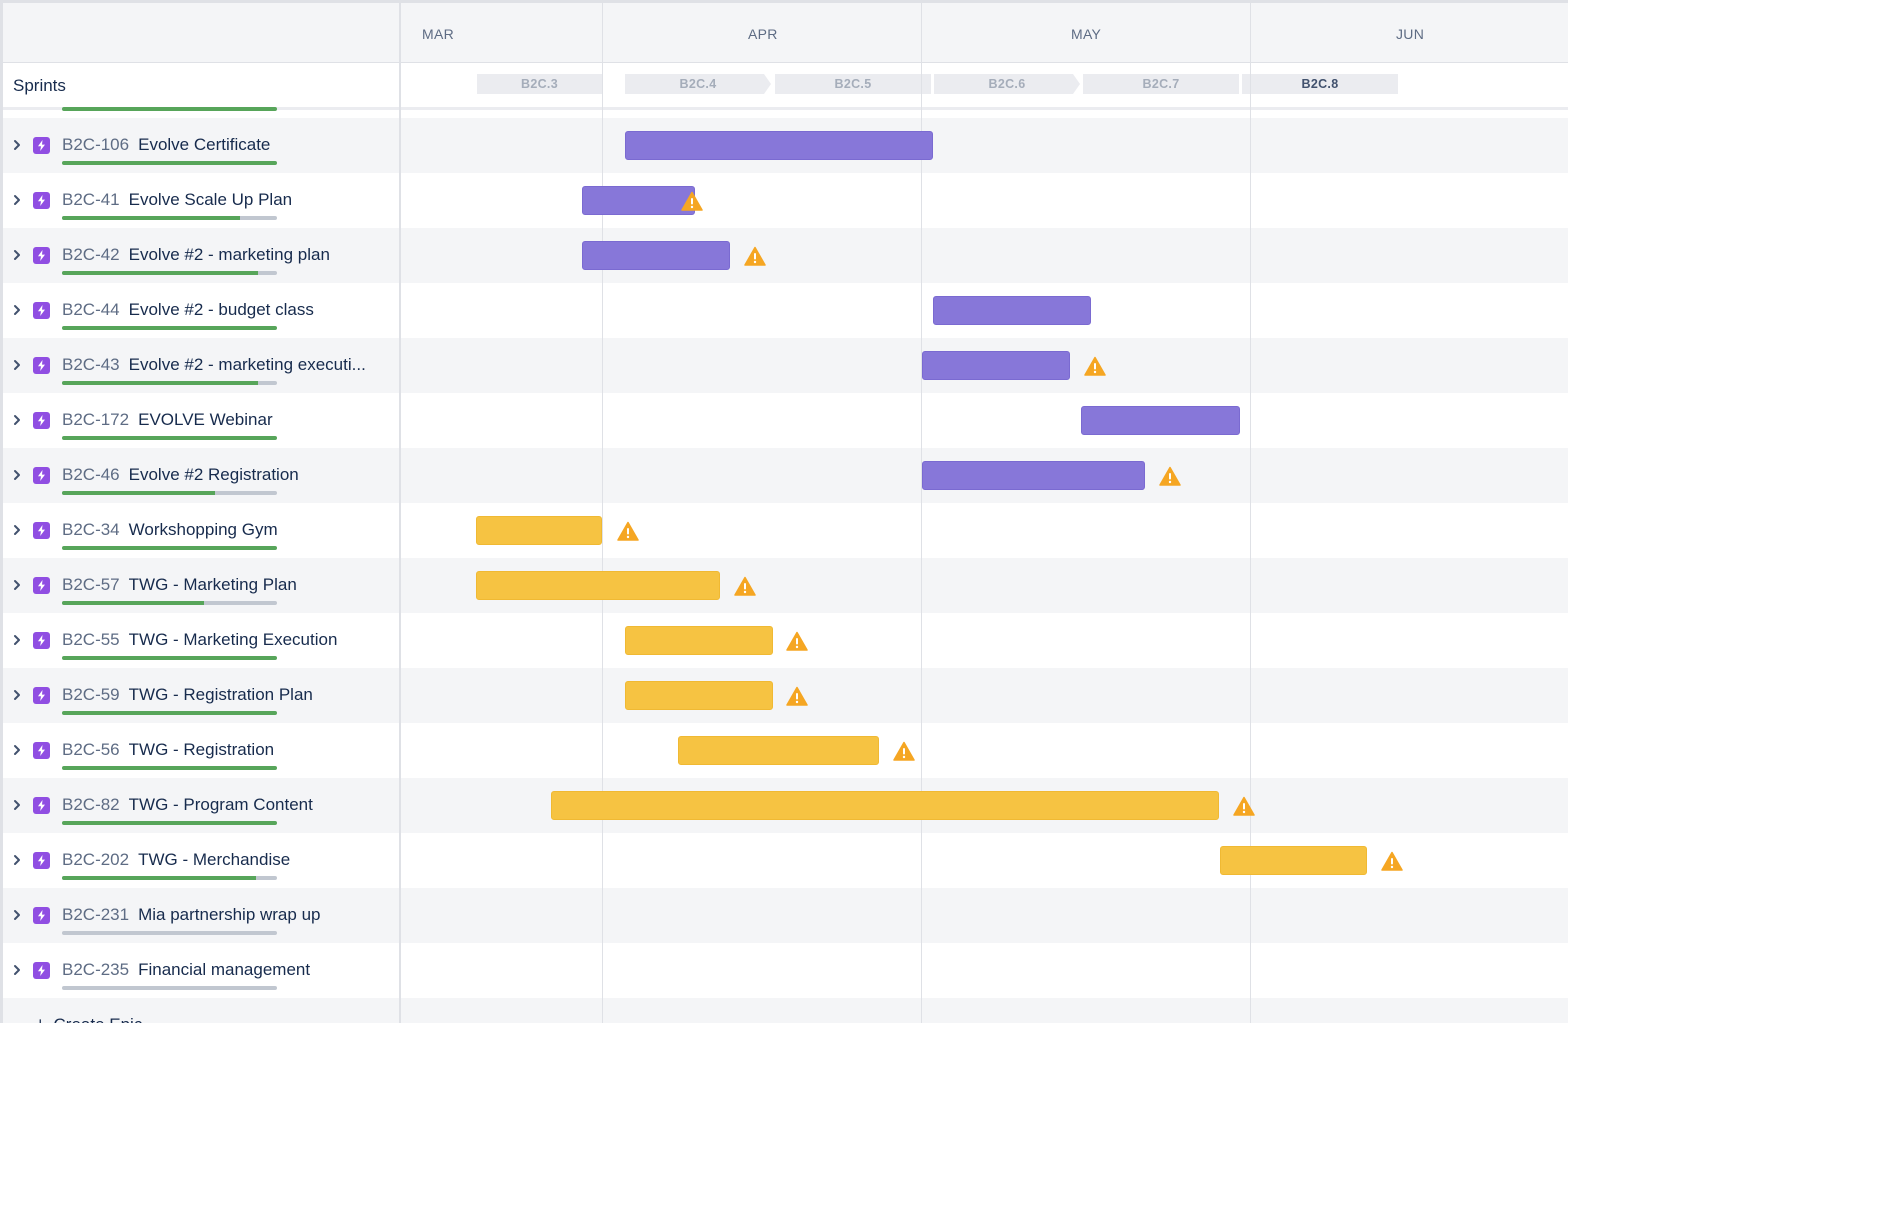 This screenshot has height=1228, width=1882. I want to click on epic-row: B2C-34 Workshopping Gym, so click(785, 530).